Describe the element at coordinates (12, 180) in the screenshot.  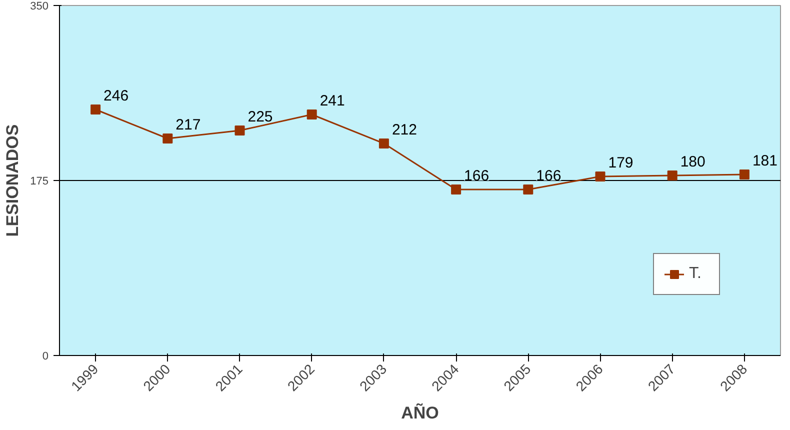
I see `y-axis-title: LESIONADOS` at that location.